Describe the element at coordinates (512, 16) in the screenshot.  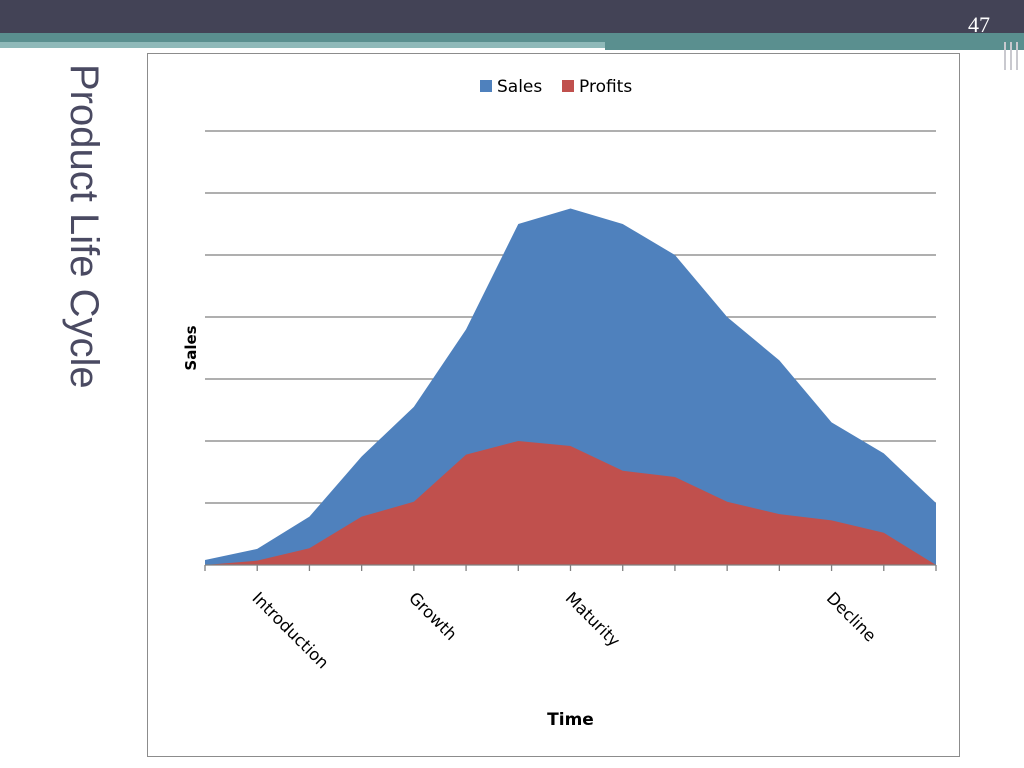
I see `header-bar` at that location.